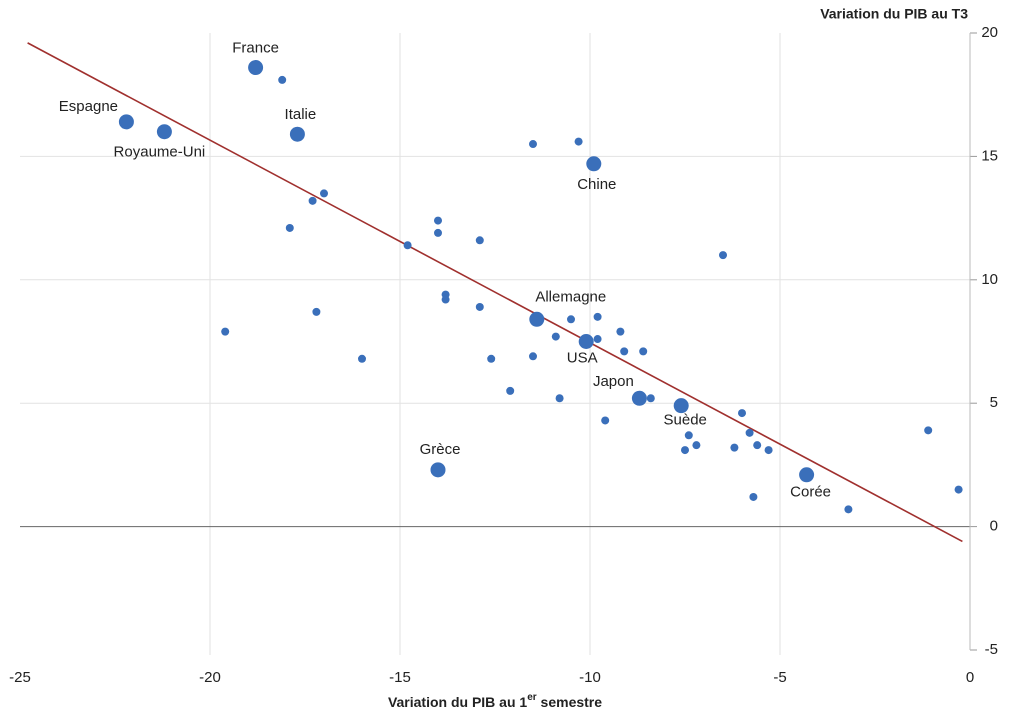 The image size is (1012, 720). What do you see at coordinates (989, 279) in the screenshot?
I see `y-tick-label: 10` at bounding box center [989, 279].